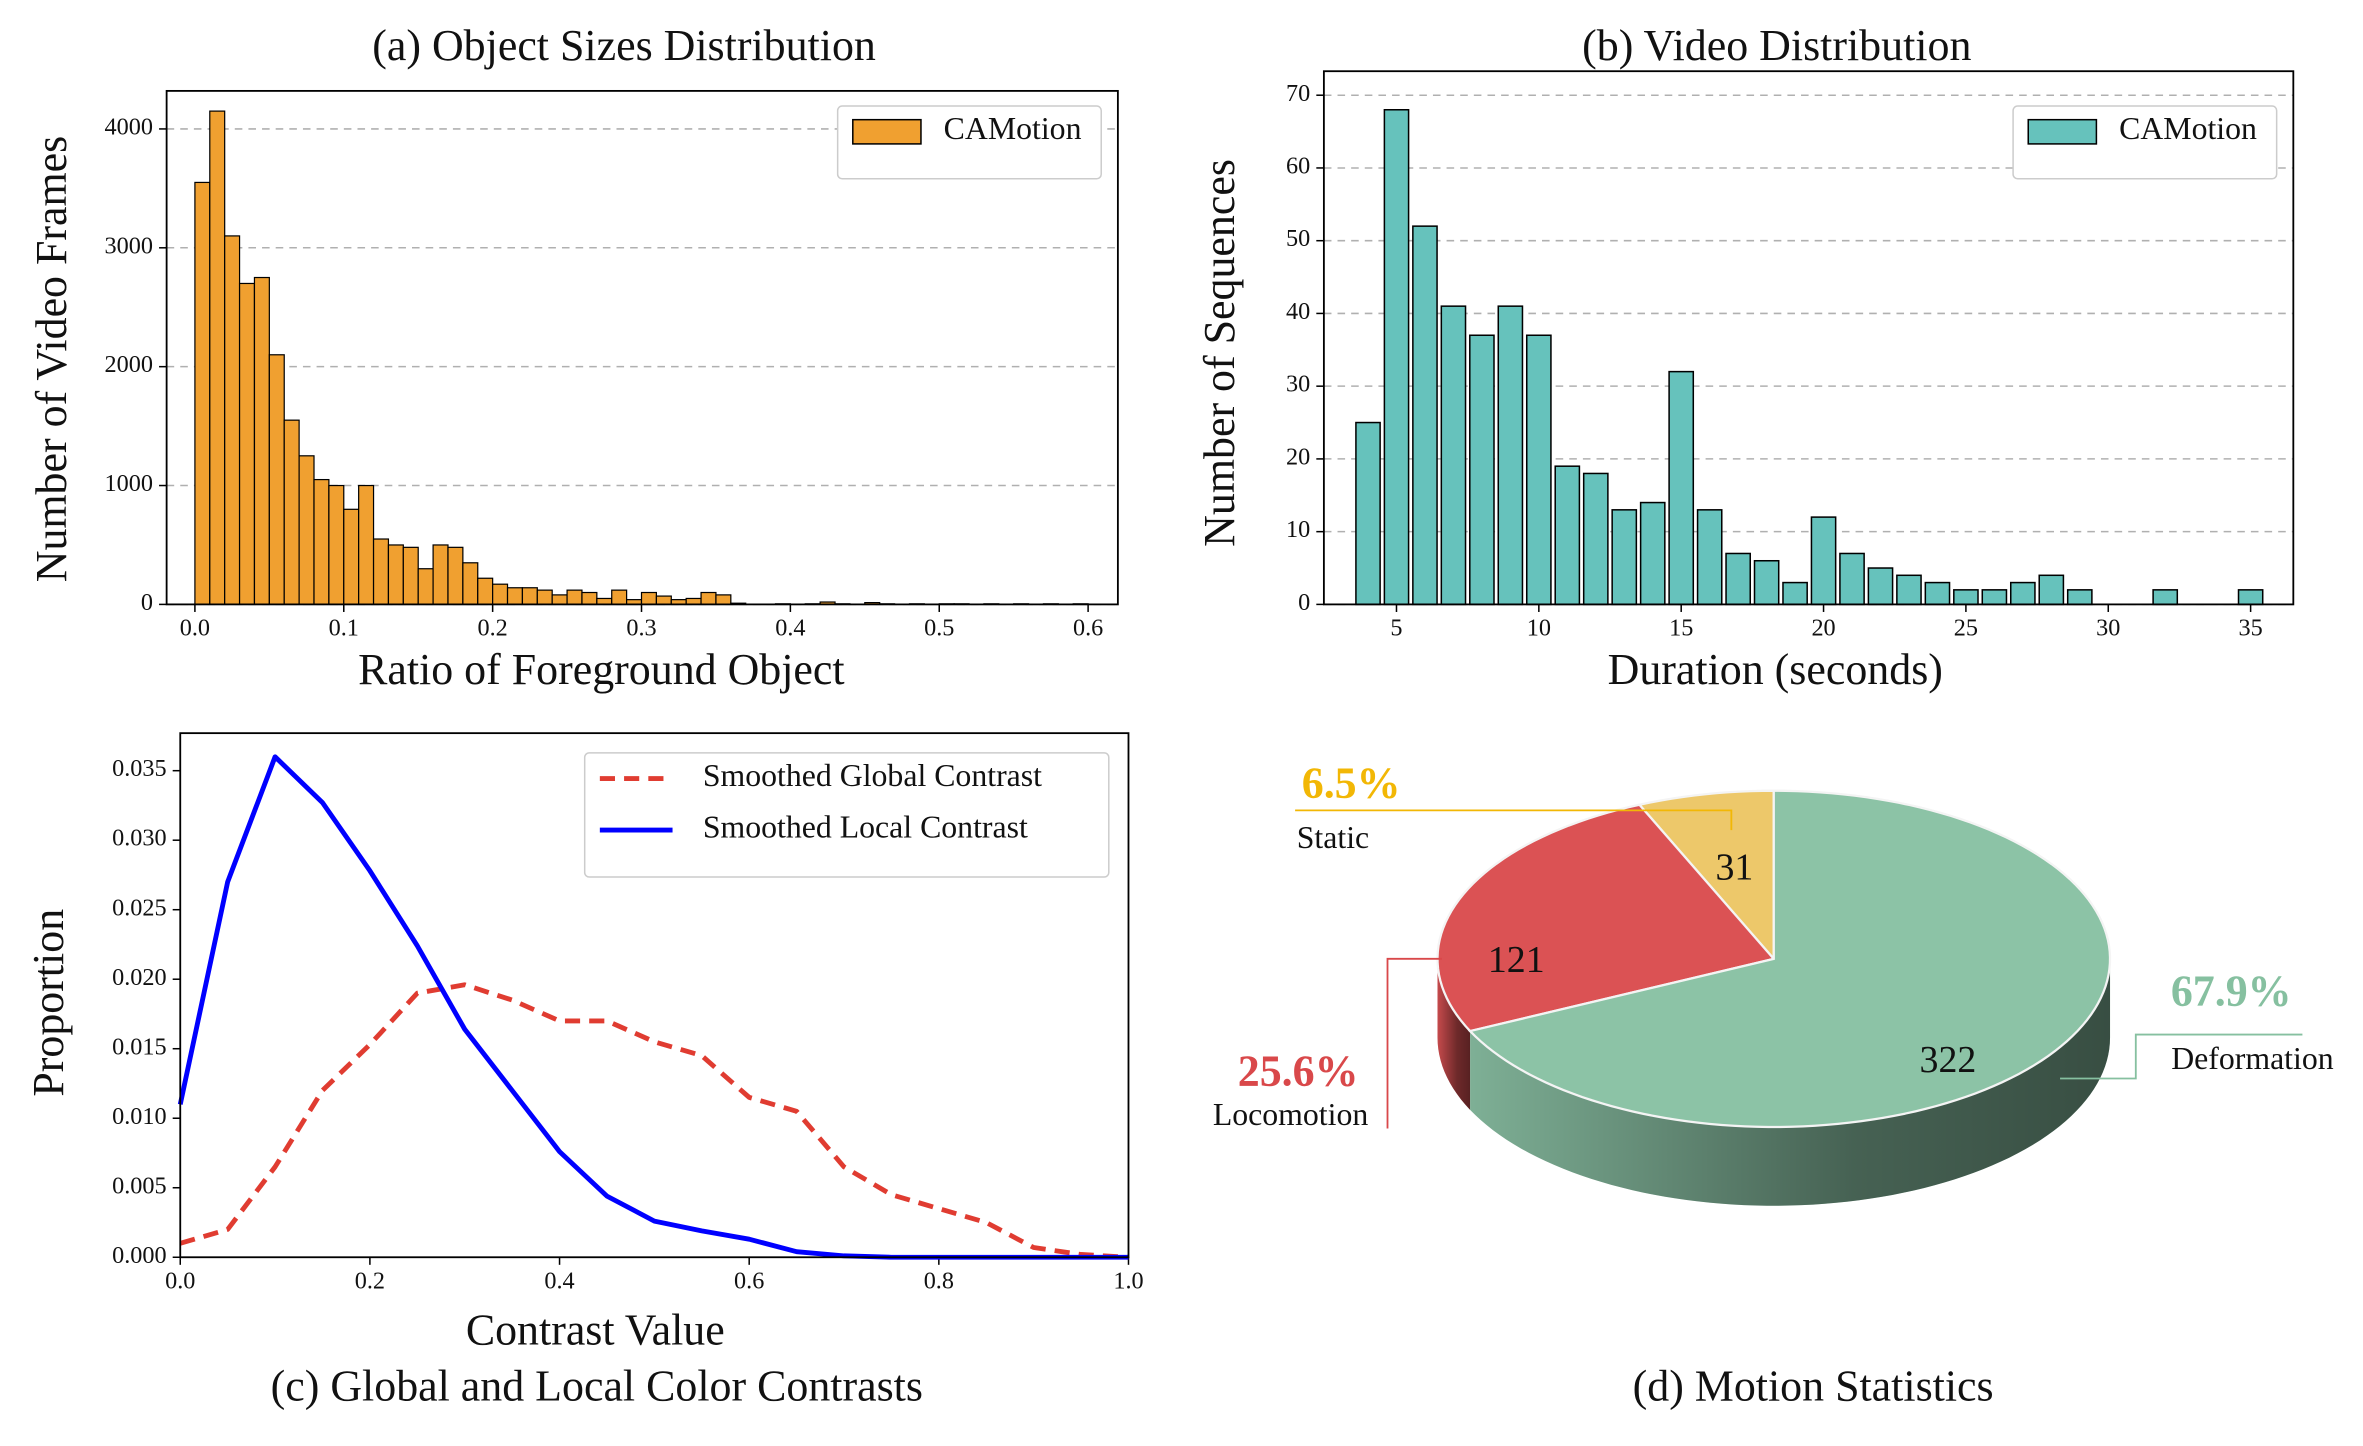 The image size is (2363, 1446). I want to click on y-axis-label: Number of Sequences, so click(1219, 353).